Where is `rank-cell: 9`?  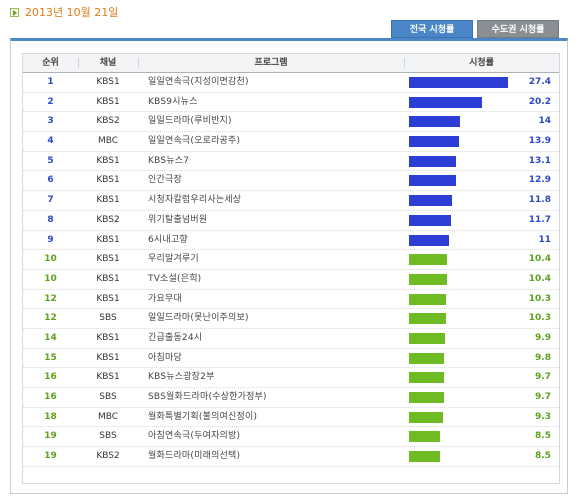 rank-cell: 9 is located at coordinates (50, 239).